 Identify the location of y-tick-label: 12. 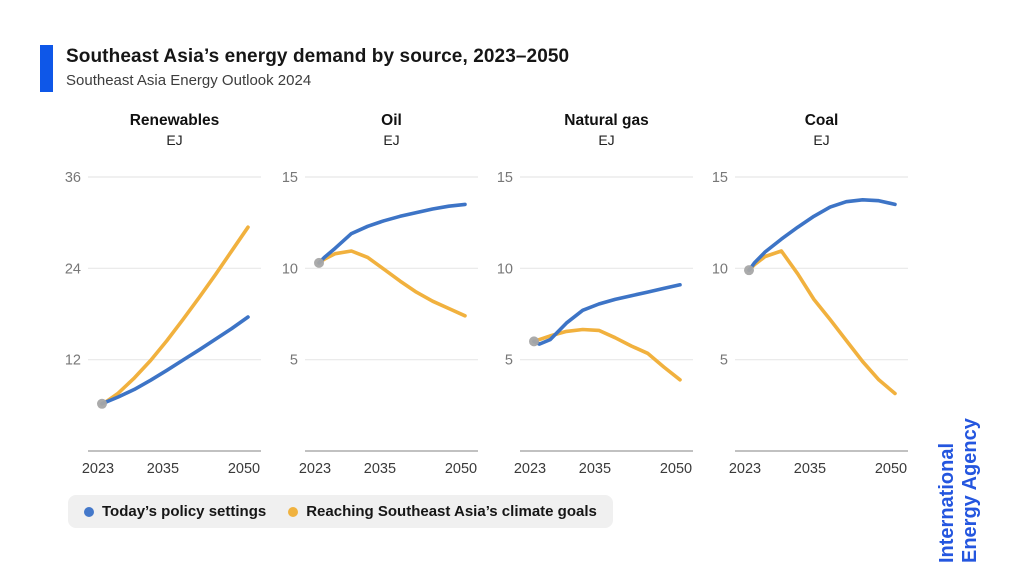
(73, 361).